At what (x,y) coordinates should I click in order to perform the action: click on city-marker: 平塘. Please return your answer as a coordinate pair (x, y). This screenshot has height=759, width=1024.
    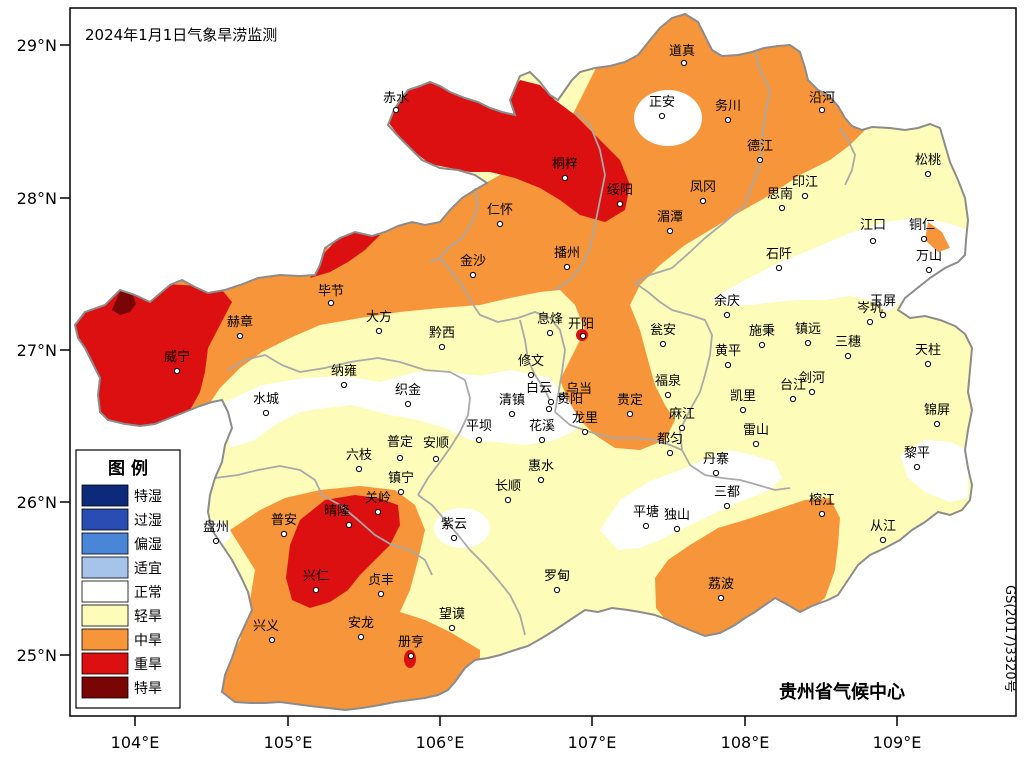
    Looking at the image, I should click on (646, 517).